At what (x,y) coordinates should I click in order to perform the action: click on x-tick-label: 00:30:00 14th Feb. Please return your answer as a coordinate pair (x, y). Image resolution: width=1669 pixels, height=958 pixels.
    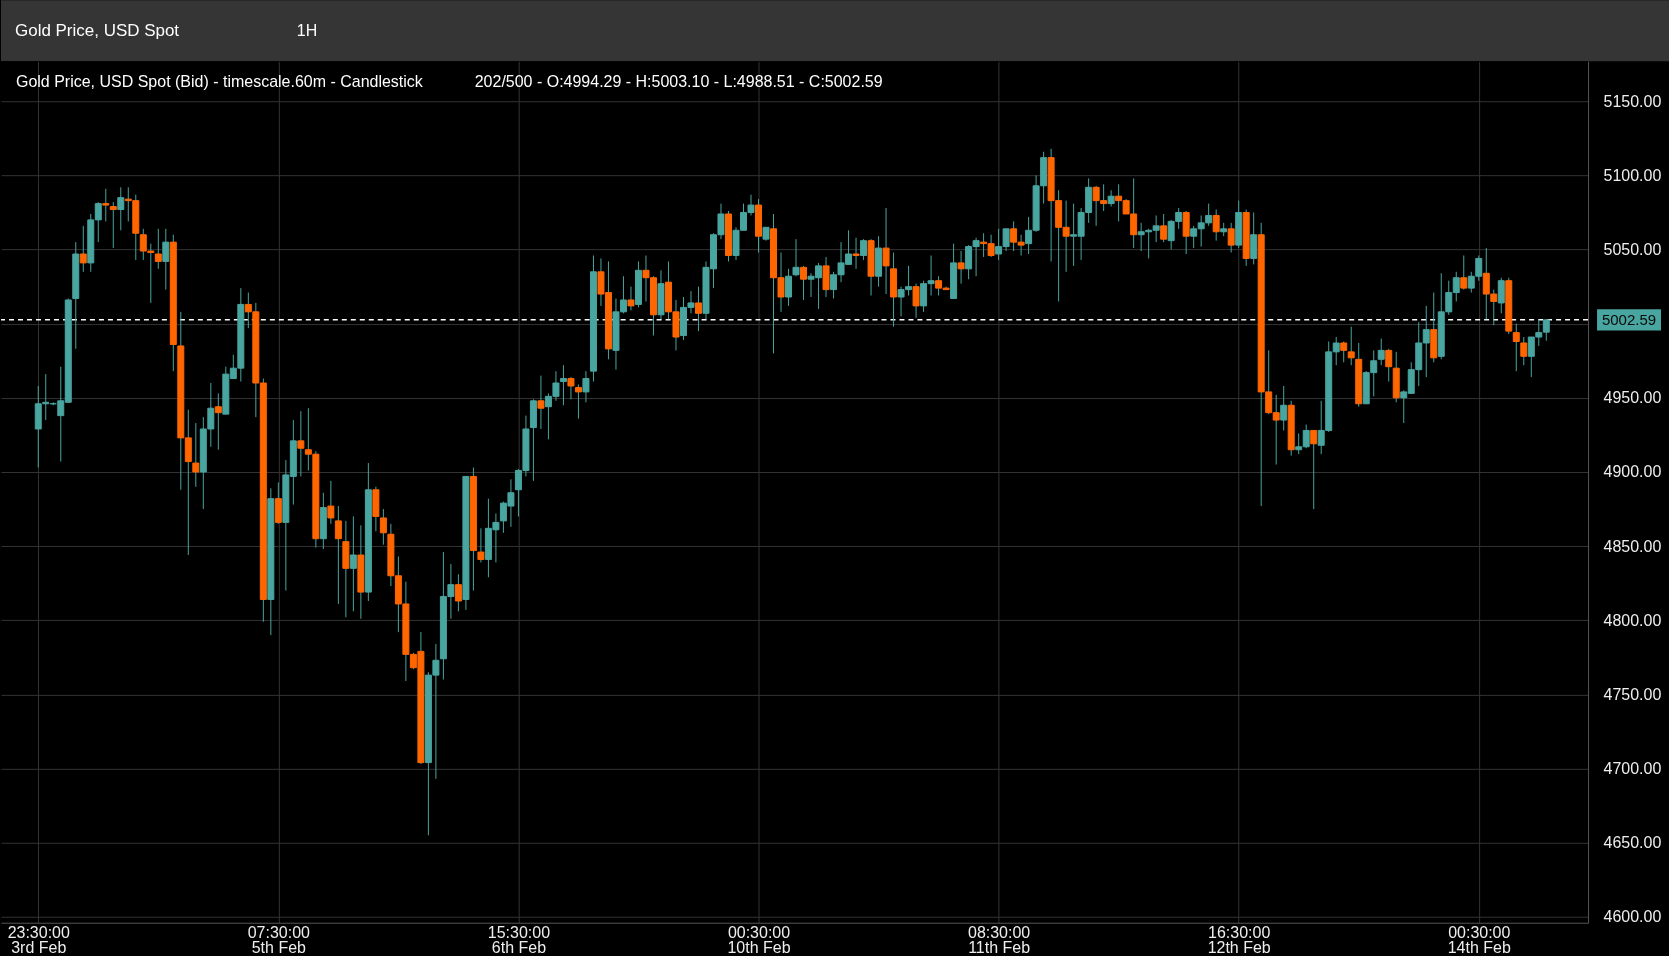
    Looking at the image, I should click on (1479, 940).